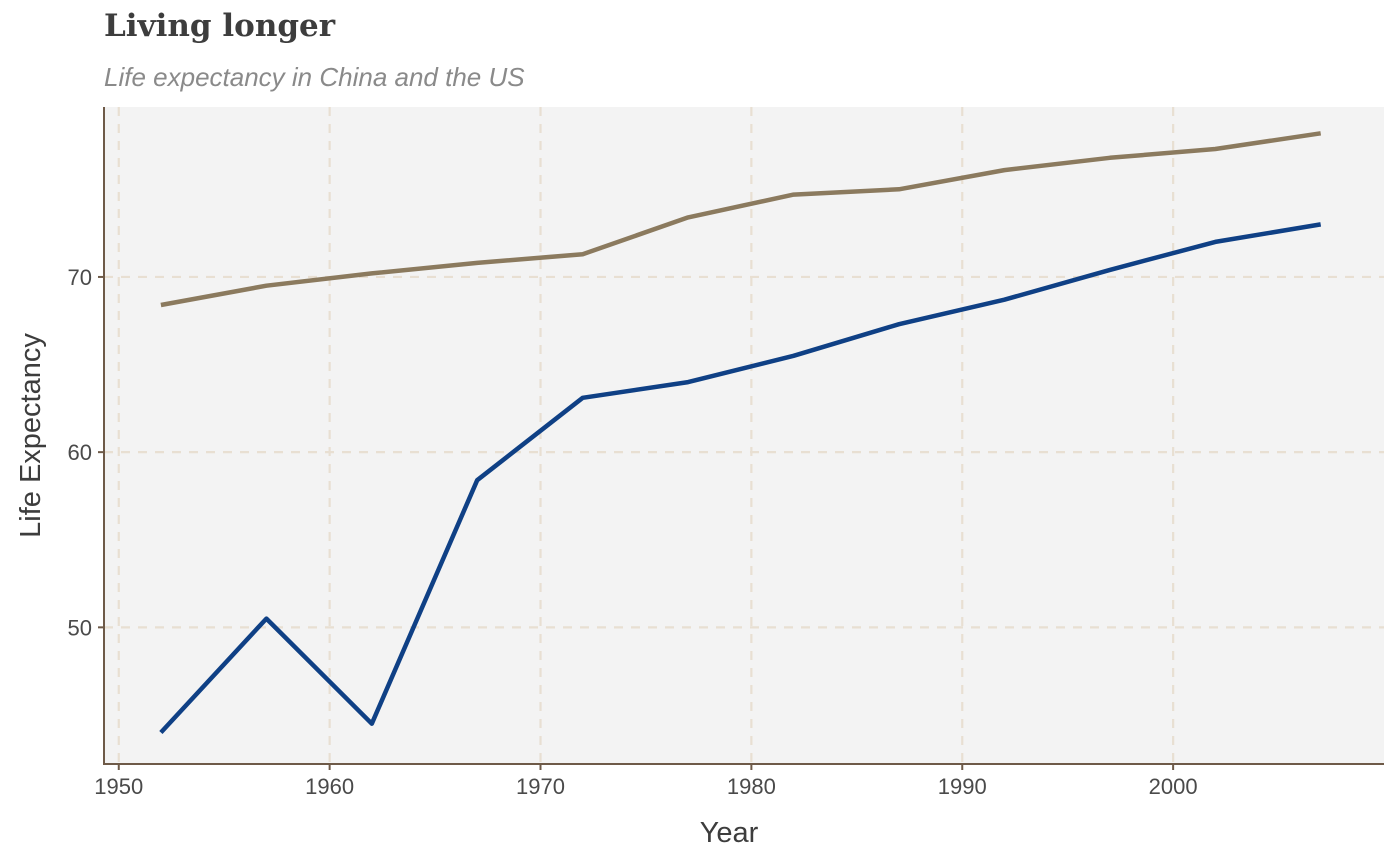  I want to click on y-tick-label: 50, so click(80, 627).